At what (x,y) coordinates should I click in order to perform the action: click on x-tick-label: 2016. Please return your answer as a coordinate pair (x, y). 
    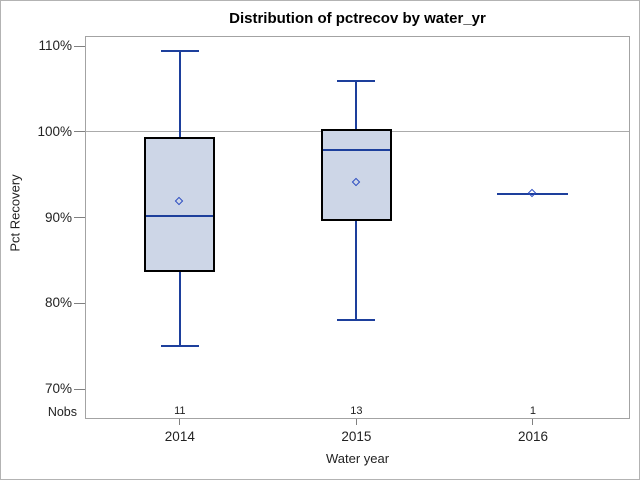
    Looking at the image, I should click on (532, 436).